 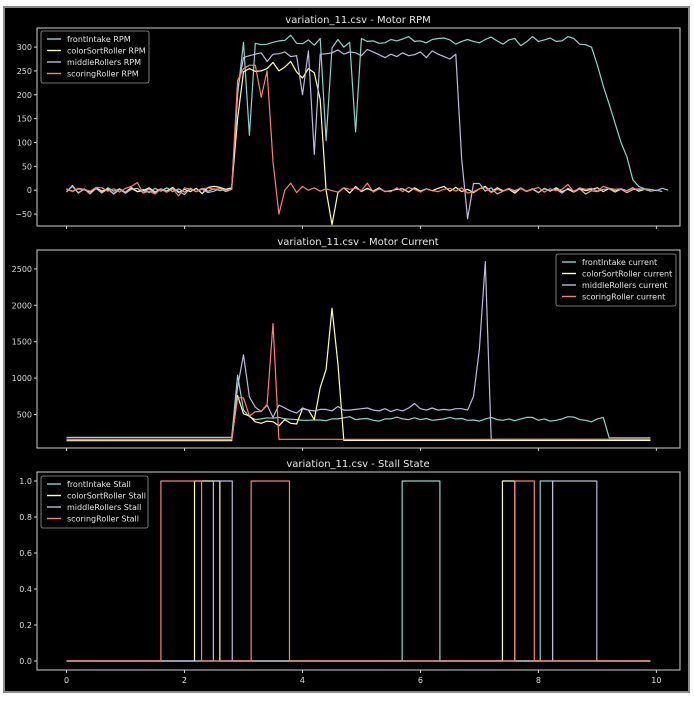 I want to click on legend-label: colorSortRoller current, so click(x=627, y=274).